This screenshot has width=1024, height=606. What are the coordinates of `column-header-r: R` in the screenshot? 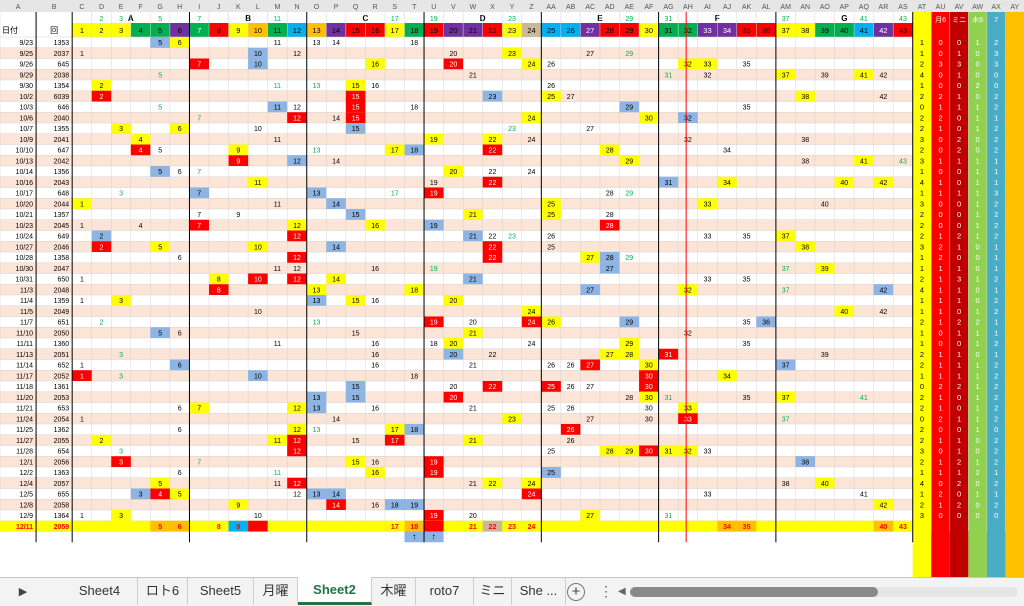 It's located at (375, 7).